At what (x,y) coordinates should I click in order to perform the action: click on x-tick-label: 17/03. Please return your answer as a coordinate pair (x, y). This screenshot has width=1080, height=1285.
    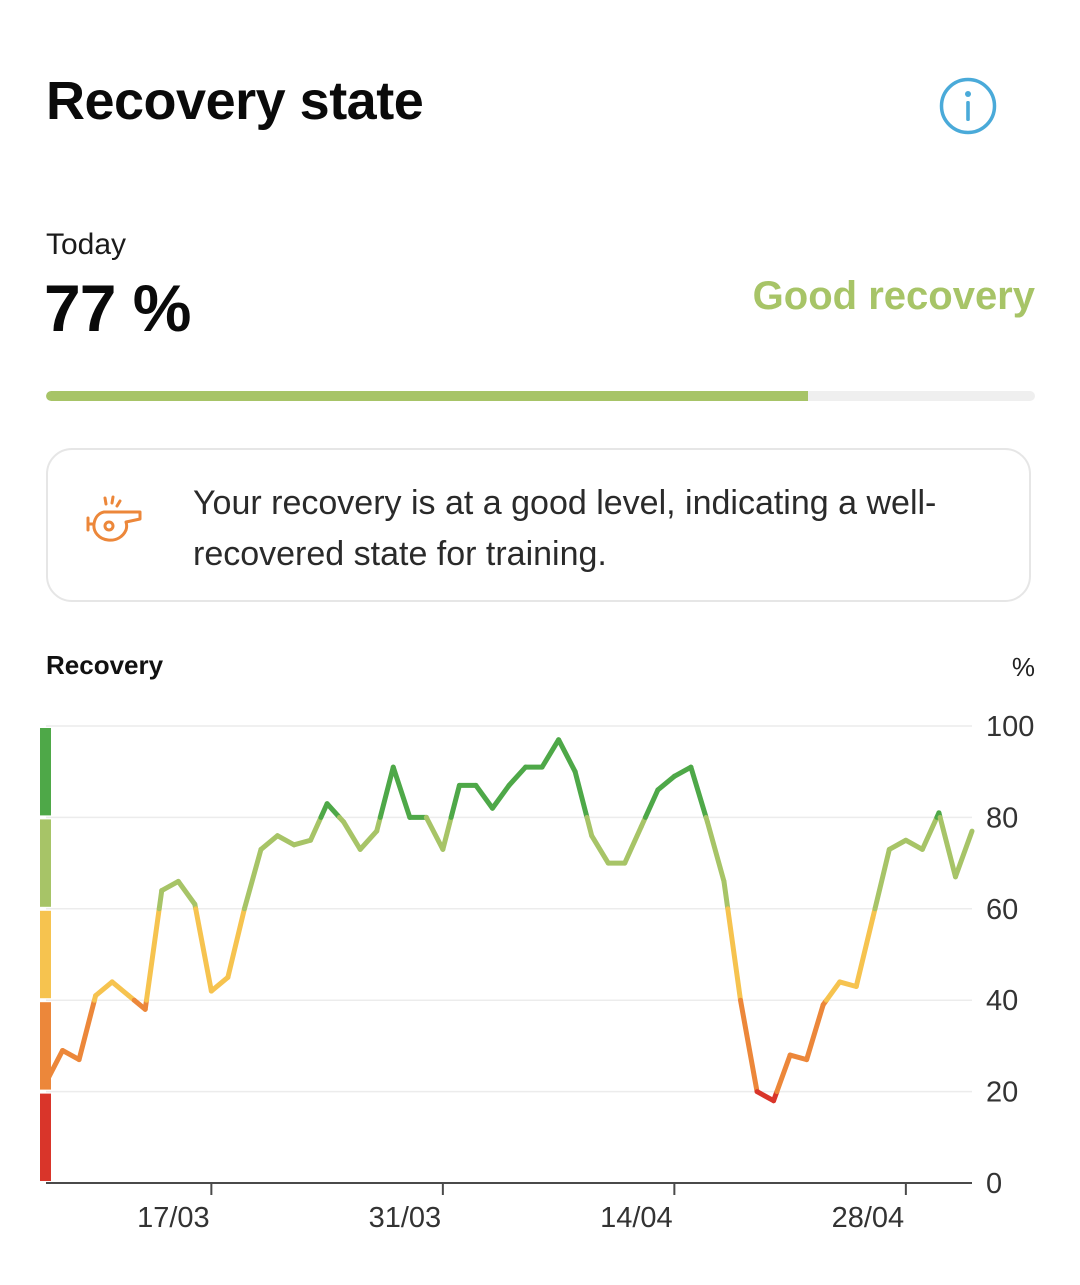
    Looking at the image, I should click on (173, 1218).